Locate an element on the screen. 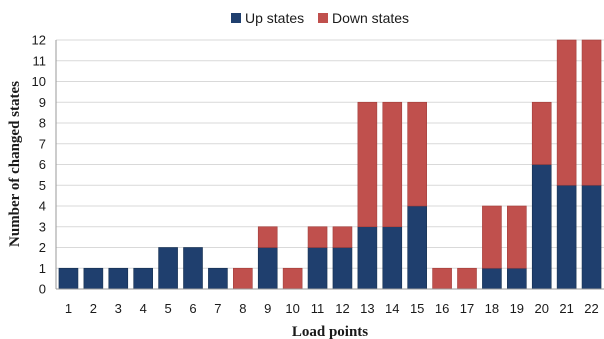 The height and width of the screenshot is (339, 604). x-tick-label: 18 is located at coordinates (492, 308).